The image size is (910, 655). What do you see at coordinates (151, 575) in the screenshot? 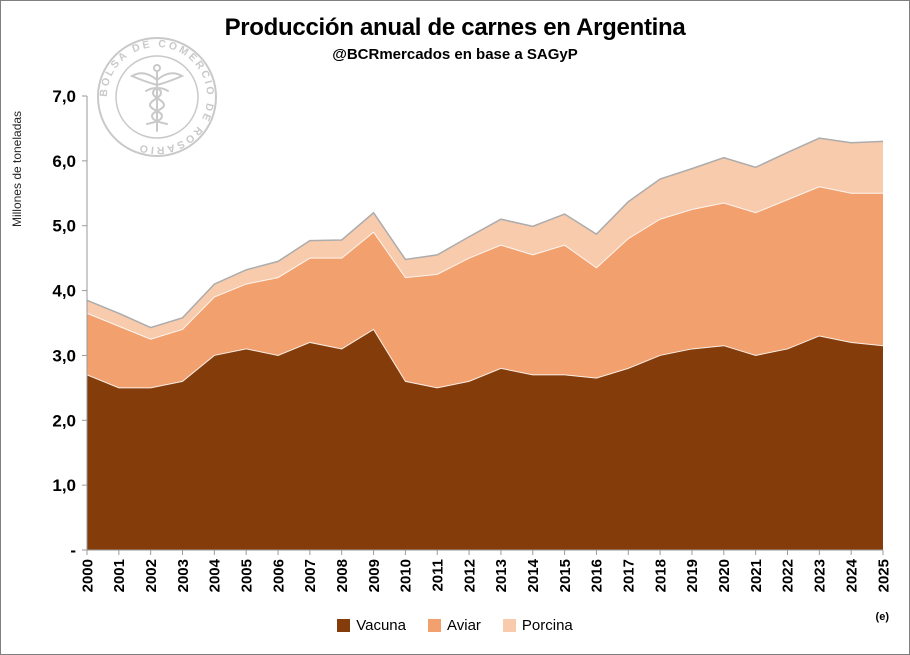
I see `x-tick-label: 2002` at bounding box center [151, 575].